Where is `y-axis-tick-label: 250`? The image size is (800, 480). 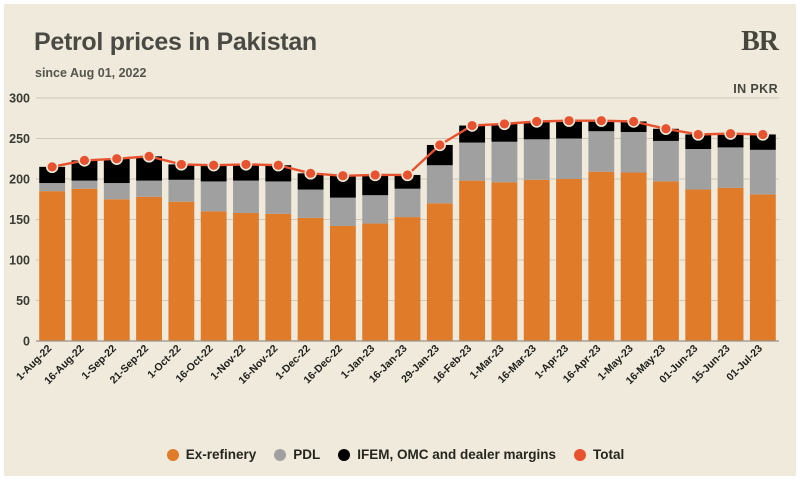
y-axis-tick-label: 250 is located at coordinates (19, 139).